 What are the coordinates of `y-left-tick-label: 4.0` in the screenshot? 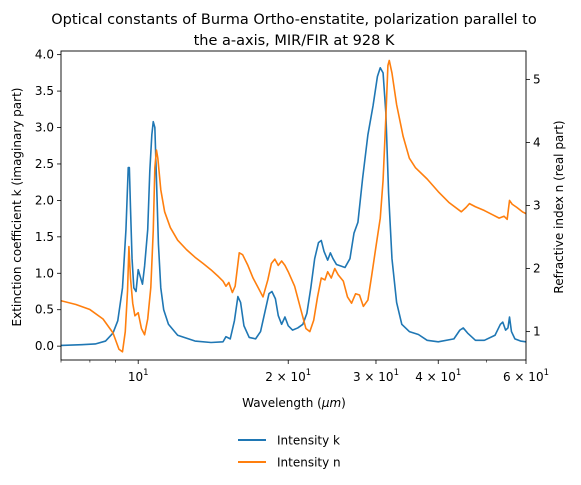 It's located at (44, 55).